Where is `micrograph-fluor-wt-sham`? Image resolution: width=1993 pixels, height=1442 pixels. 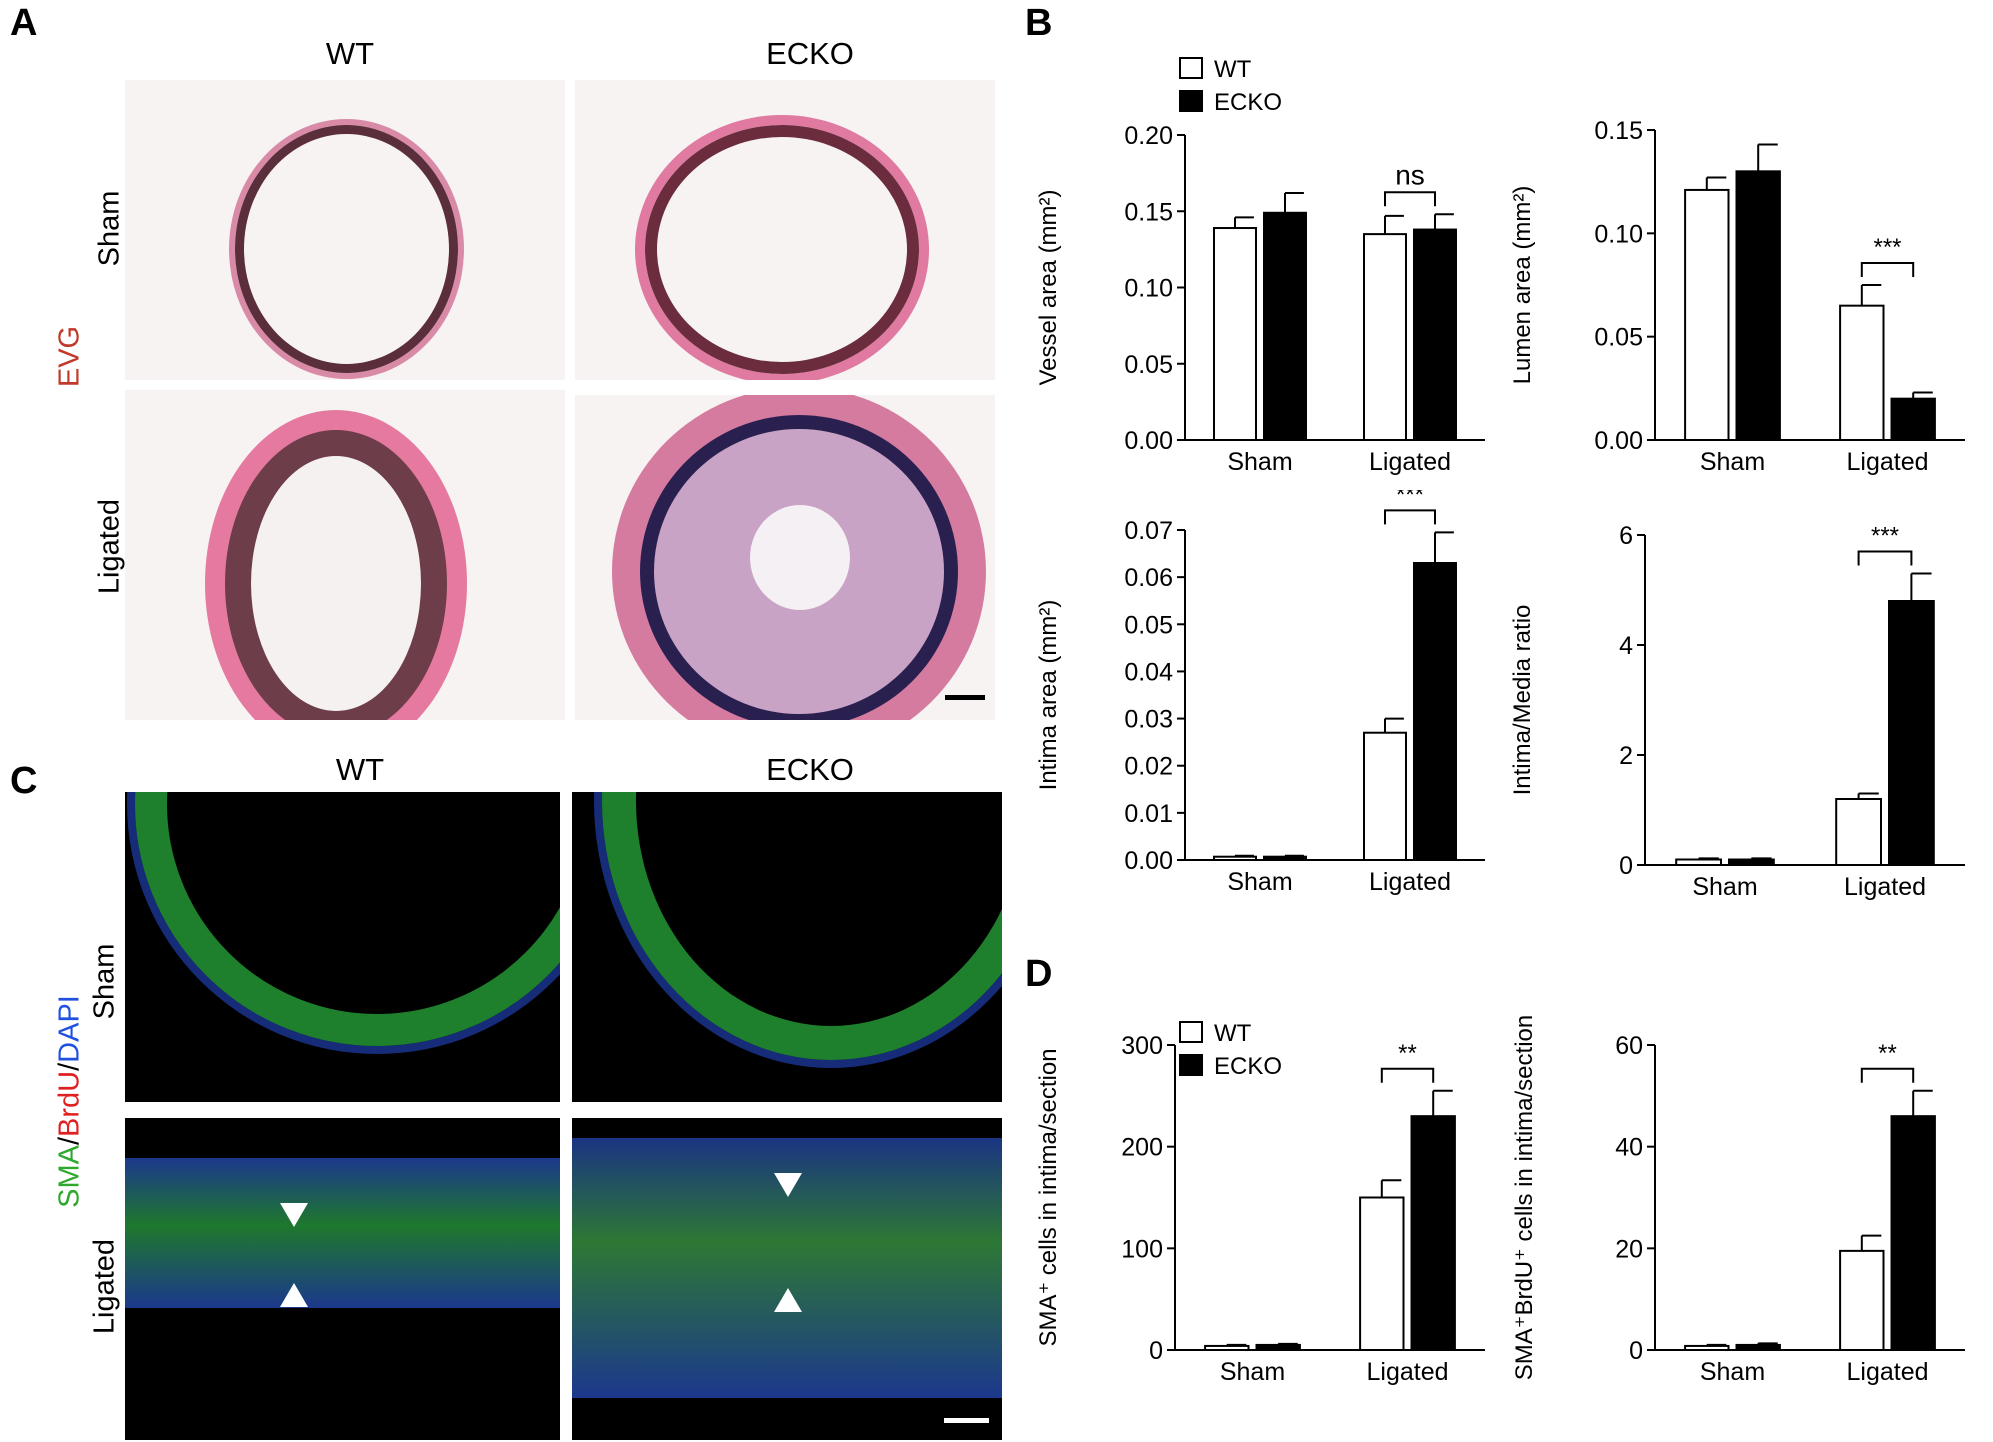 micrograph-fluor-wt-sham is located at coordinates (342, 947).